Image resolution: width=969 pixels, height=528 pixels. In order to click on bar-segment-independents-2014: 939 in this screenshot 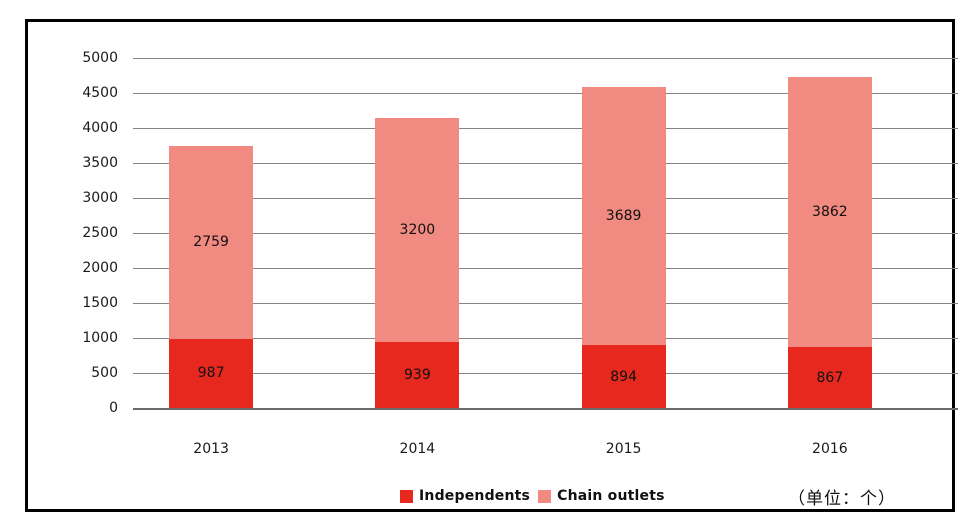, I will do `click(417, 375)`.